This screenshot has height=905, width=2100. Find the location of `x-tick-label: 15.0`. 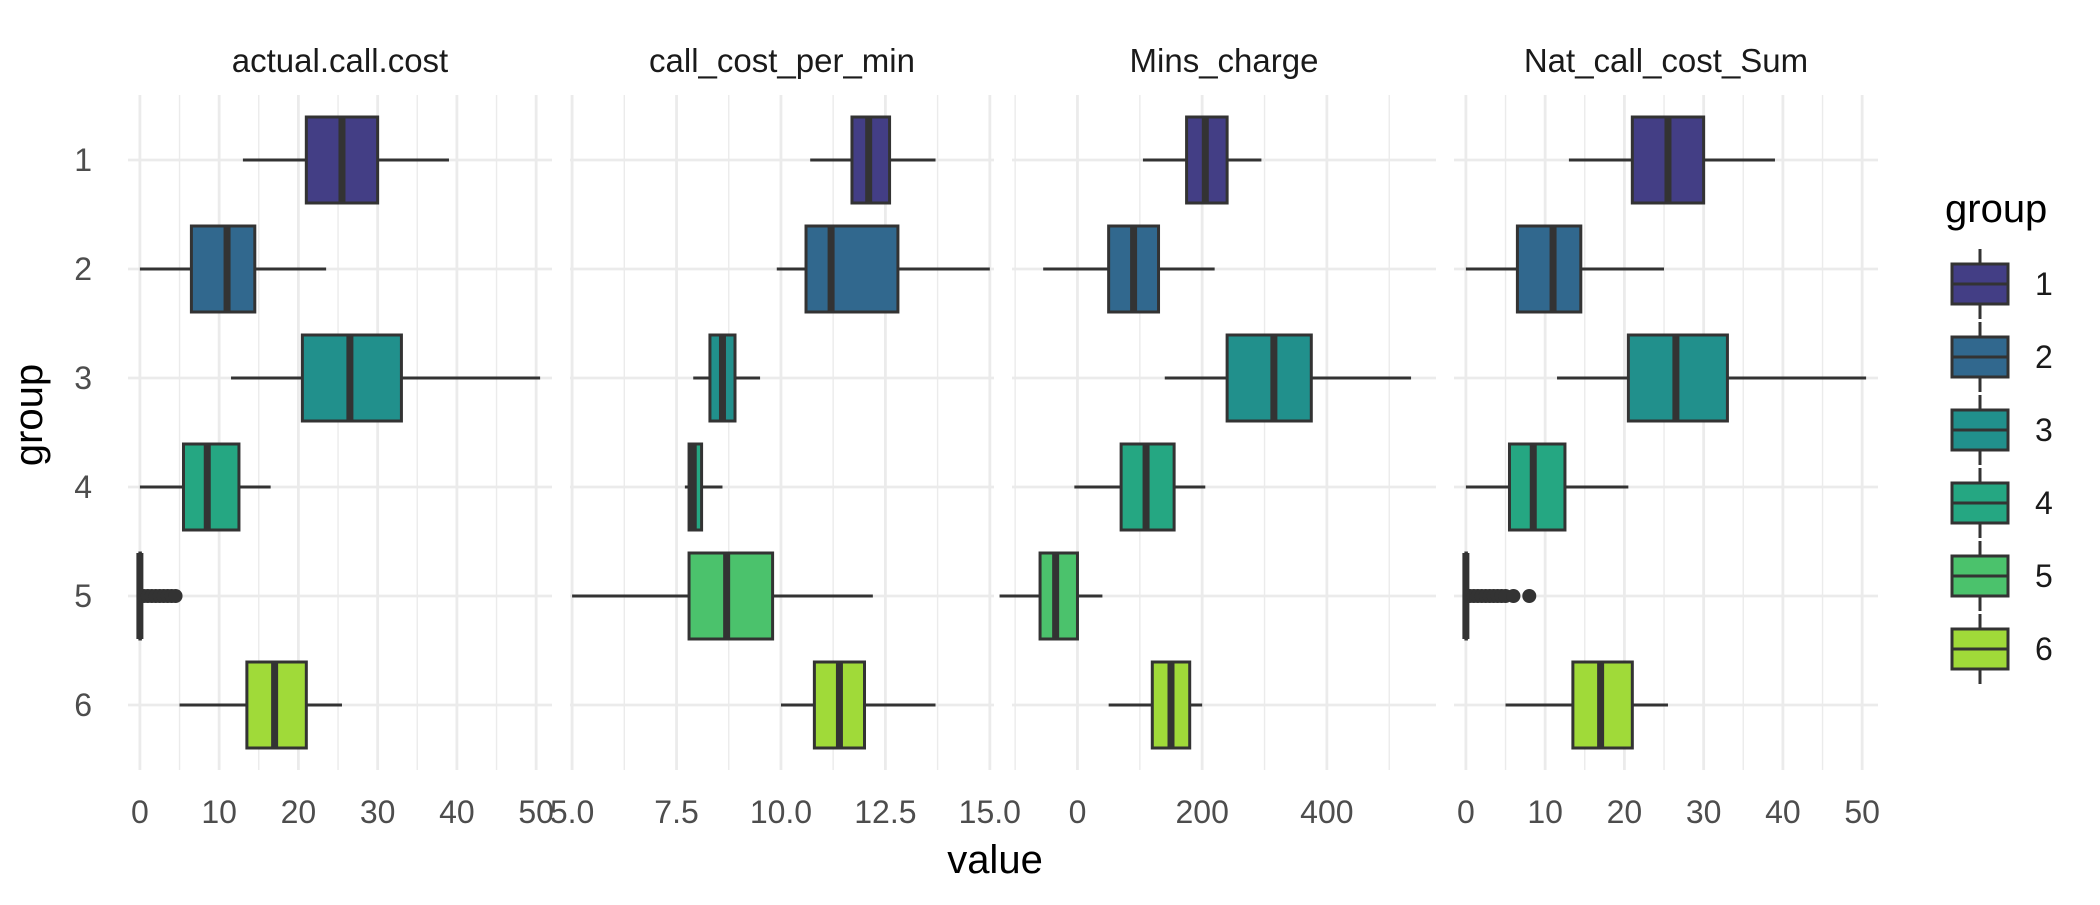

x-tick-label: 15.0 is located at coordinates (990, 812).